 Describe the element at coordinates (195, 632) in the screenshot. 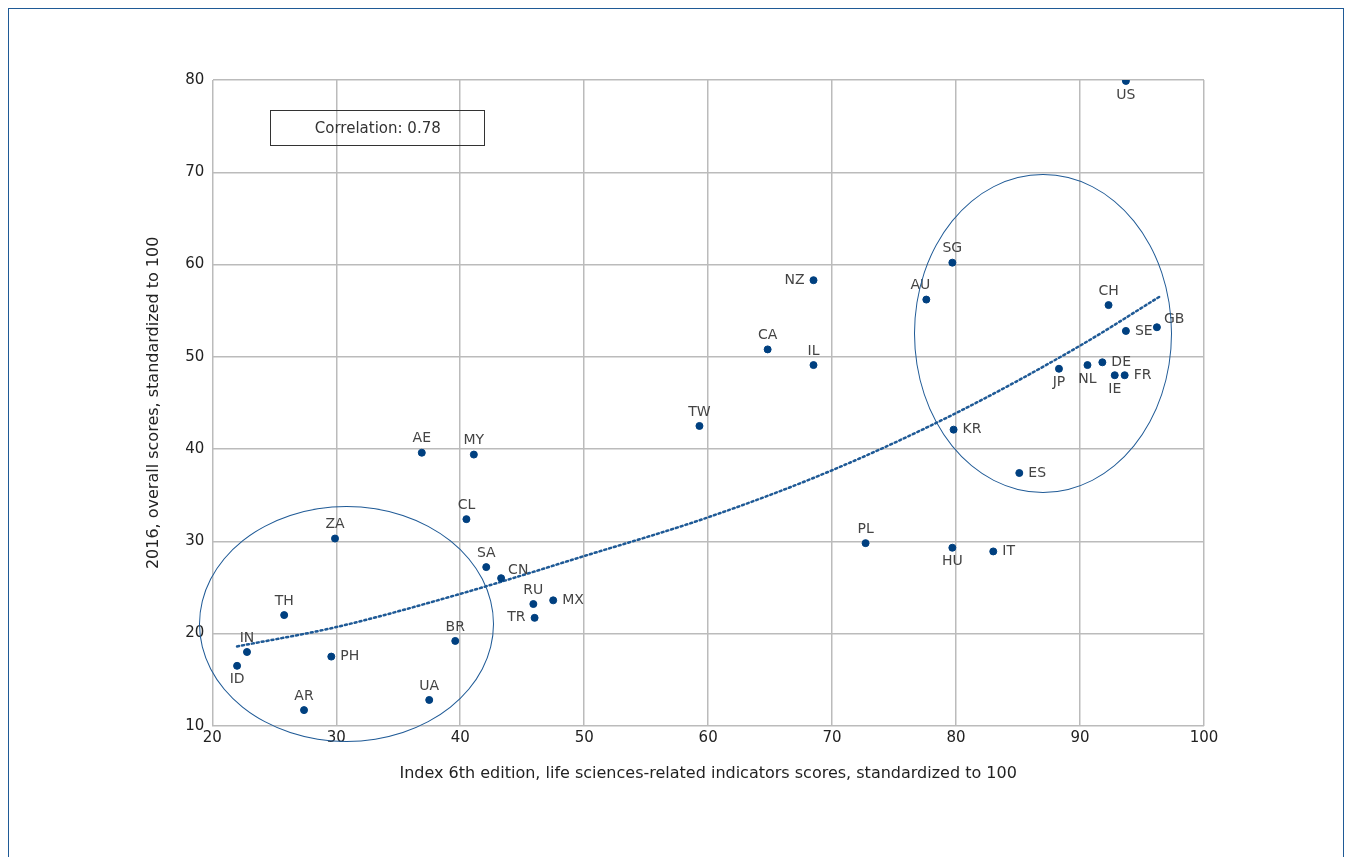

I see `y-tick-label: 20` at that location.